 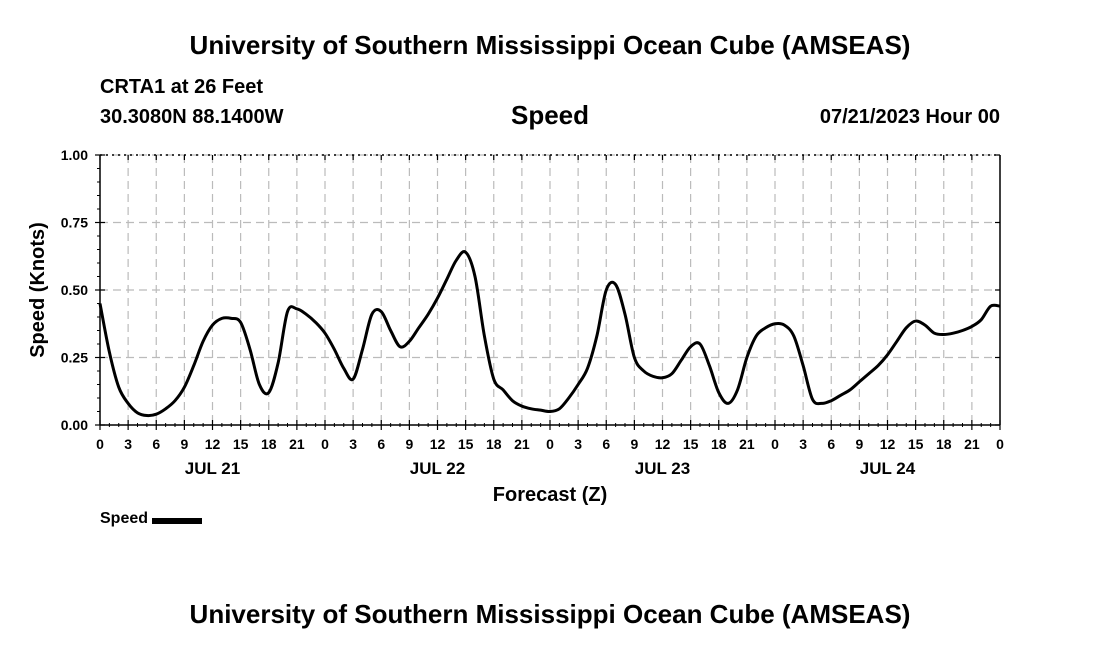 I want to click on chart-legend: Speed, so click(x=151, y=519).